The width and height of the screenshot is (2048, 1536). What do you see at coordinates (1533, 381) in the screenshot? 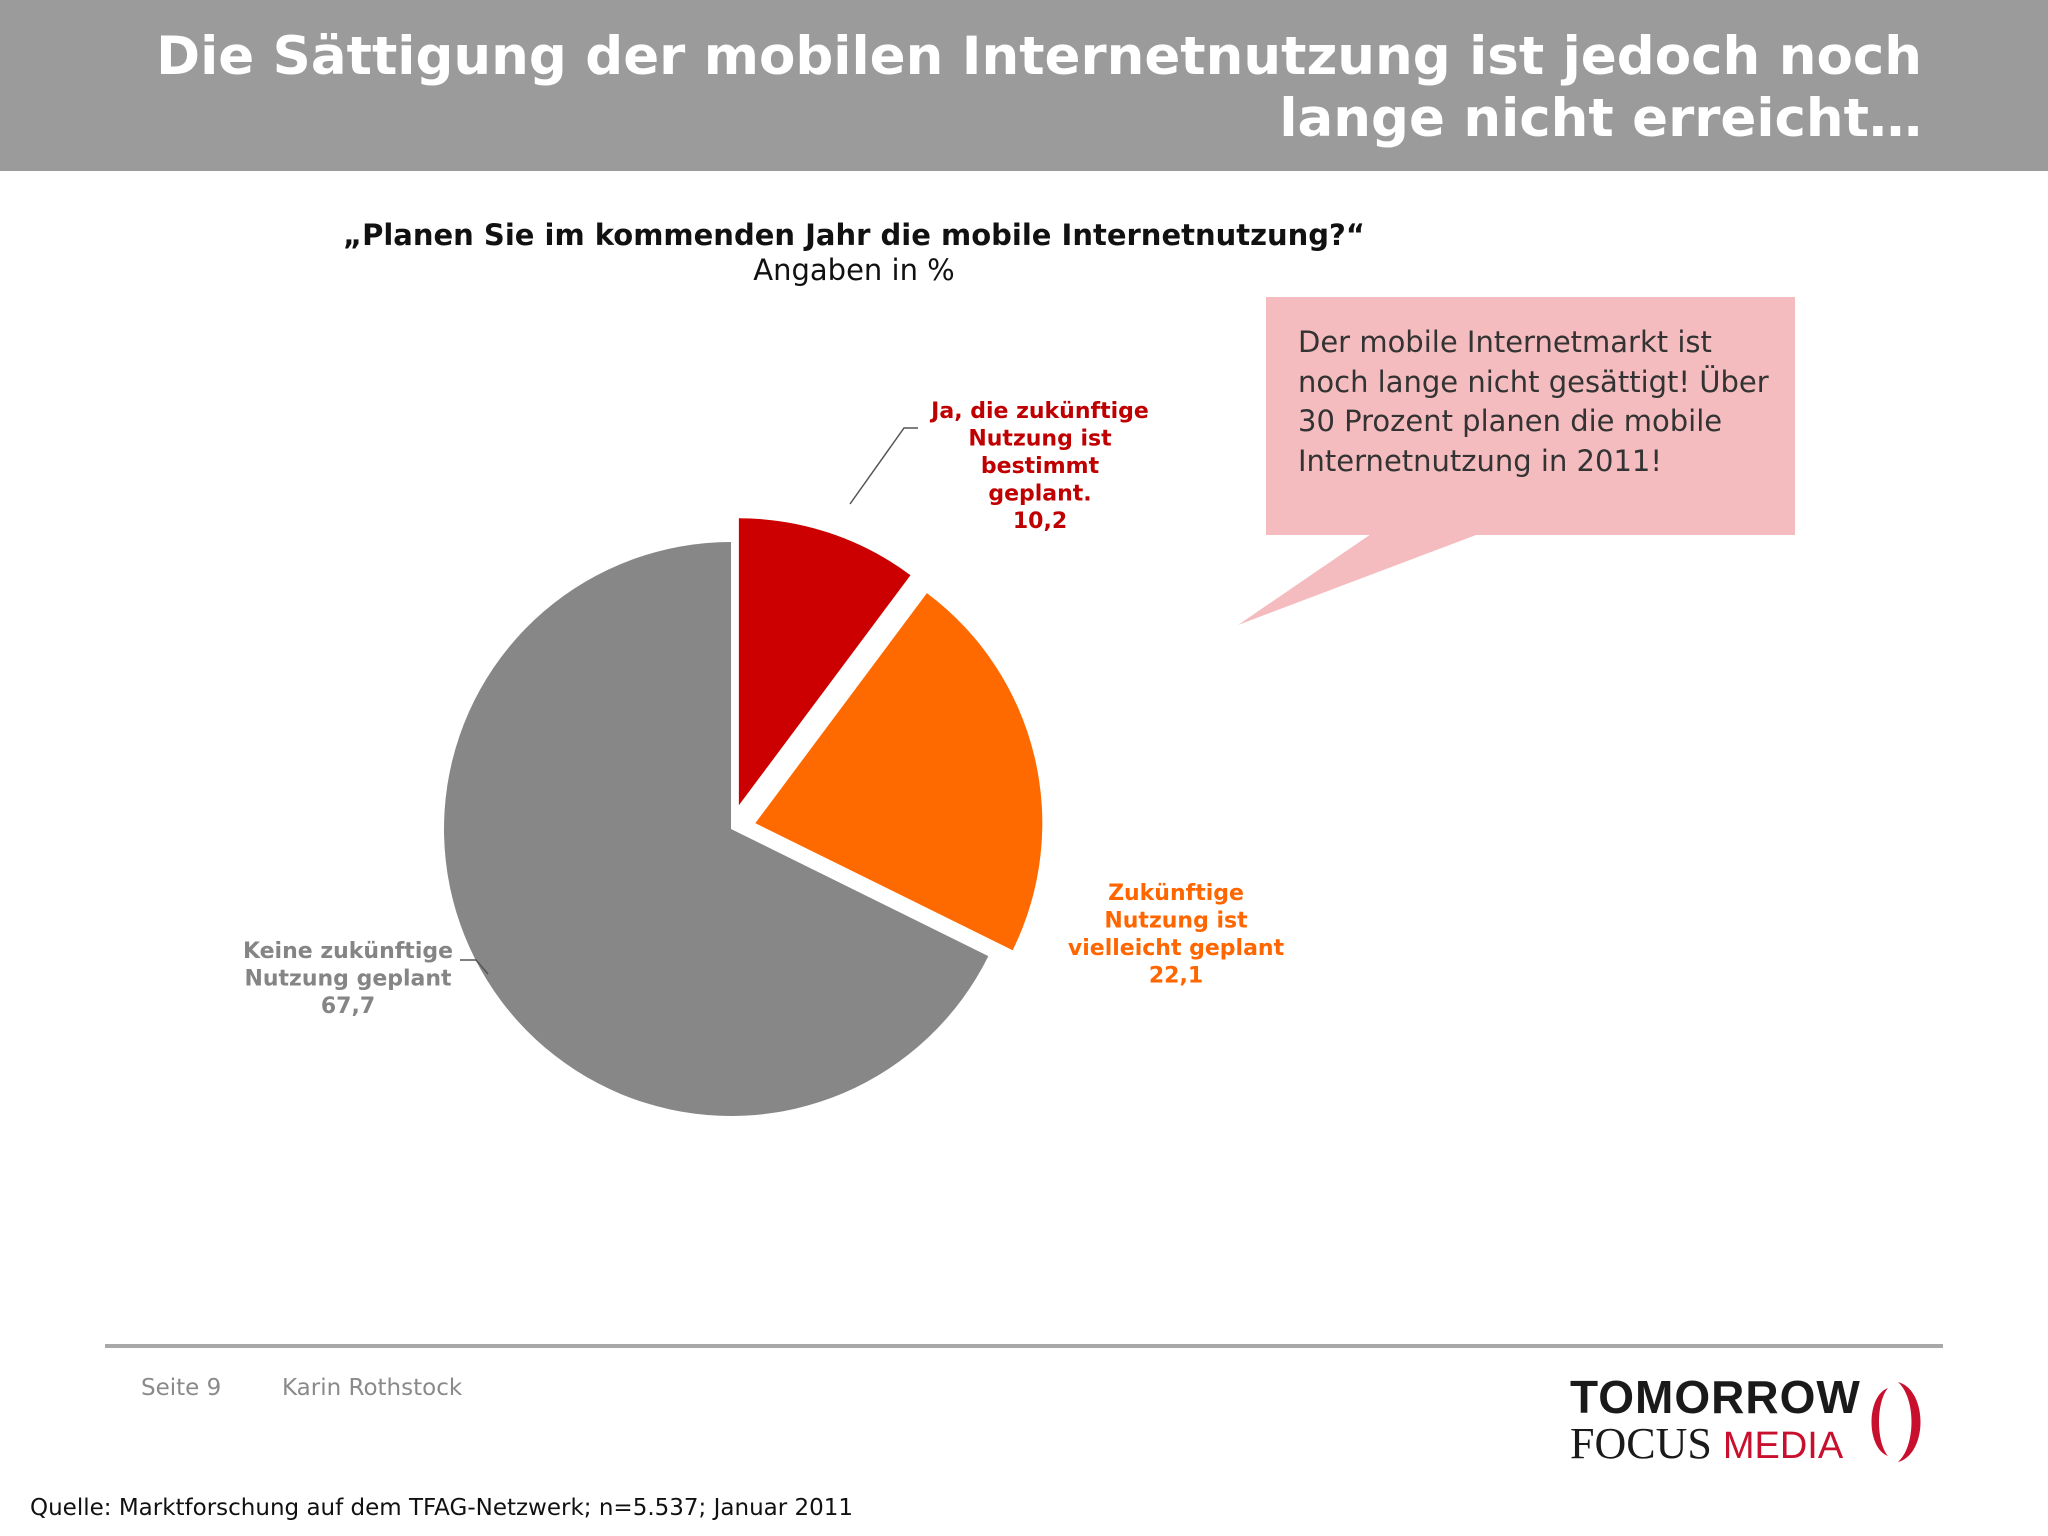
I see `callout-line-2: noch lange nicht gesättigt! Über` at bounding box center [1533, 381].